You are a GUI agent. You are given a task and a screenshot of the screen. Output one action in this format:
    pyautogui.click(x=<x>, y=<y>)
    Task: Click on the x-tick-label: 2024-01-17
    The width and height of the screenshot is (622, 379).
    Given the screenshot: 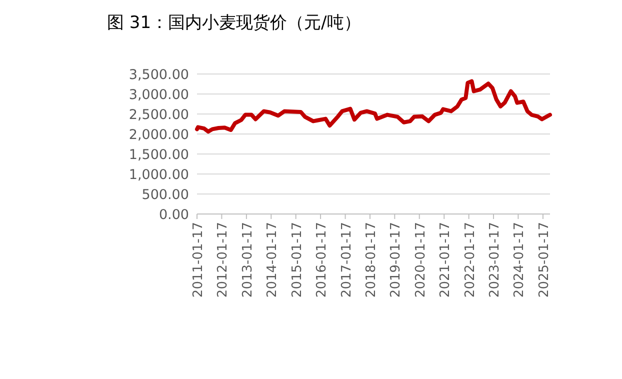 What is the action you would take?
    pyautogui.click(x=520, y=260)
    